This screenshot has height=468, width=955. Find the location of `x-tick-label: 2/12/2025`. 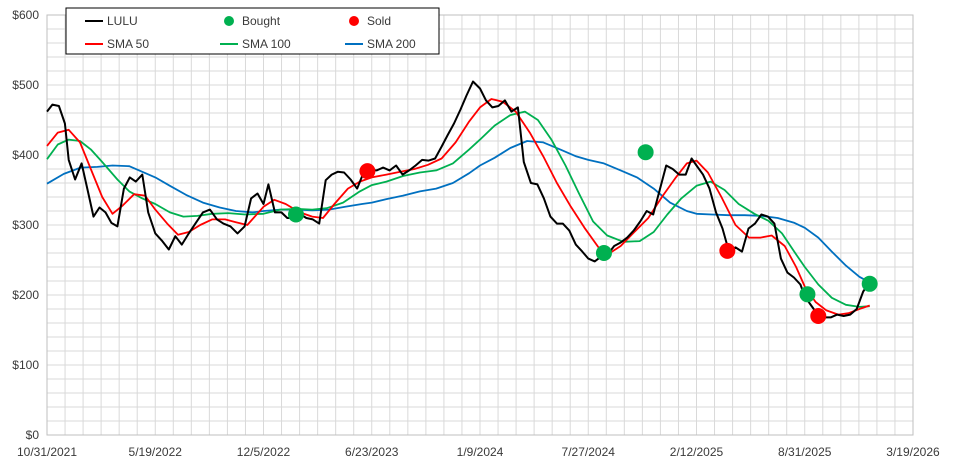

x-tick-label: 2/12/2025 is located at coordinates (697, 452).